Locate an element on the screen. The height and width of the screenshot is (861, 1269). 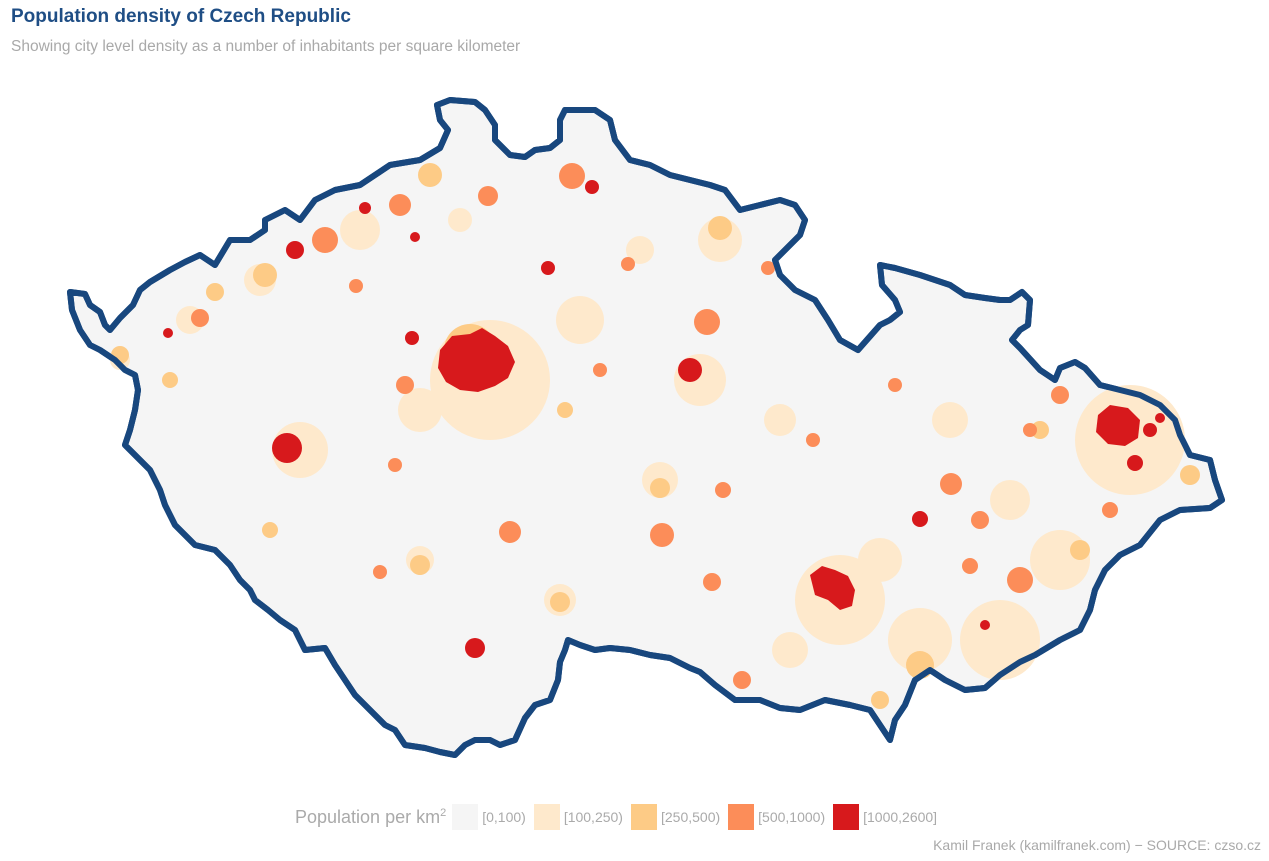
legend-label: [0,100) is located at coordinates (504, 817).